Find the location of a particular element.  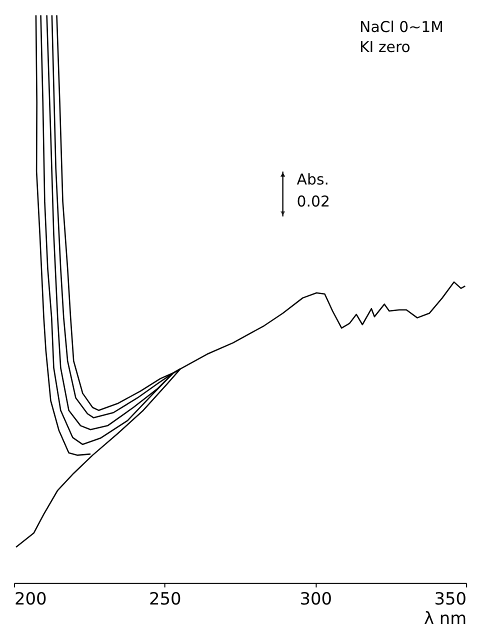

x-tick-label: 300 is located at coordinates (316, 598).